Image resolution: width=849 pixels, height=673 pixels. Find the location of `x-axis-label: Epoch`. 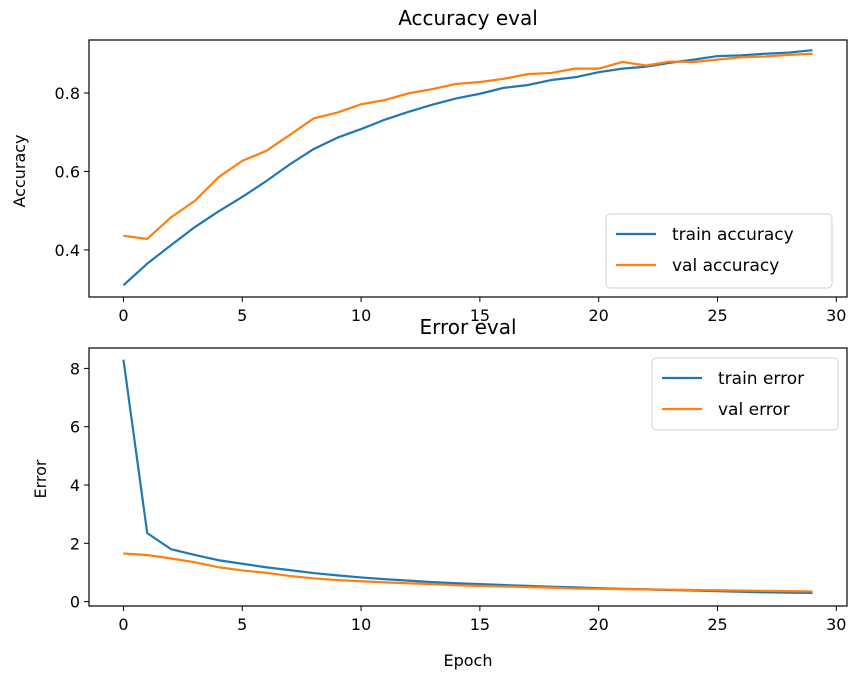

x-axis-label: Epoch is located at coordinates (468, 660).